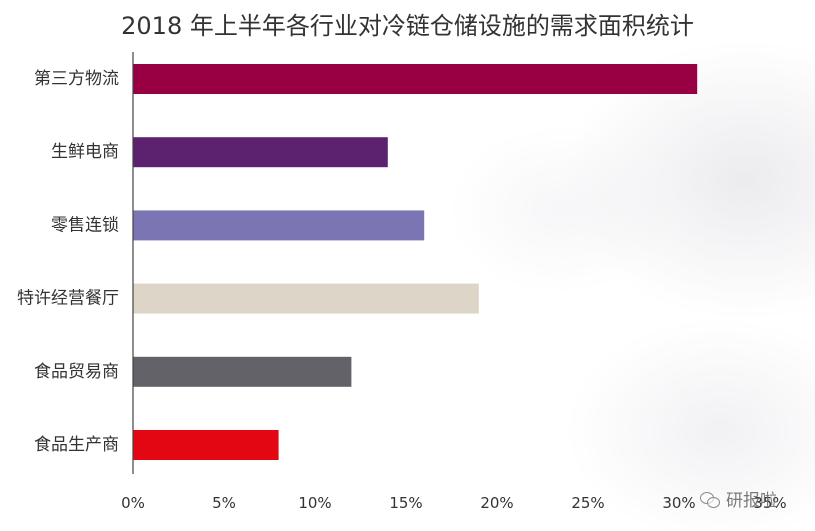 This screenshot has height=531, width=815. I want to click on category-label: 第三方物流, so click(76, 79).